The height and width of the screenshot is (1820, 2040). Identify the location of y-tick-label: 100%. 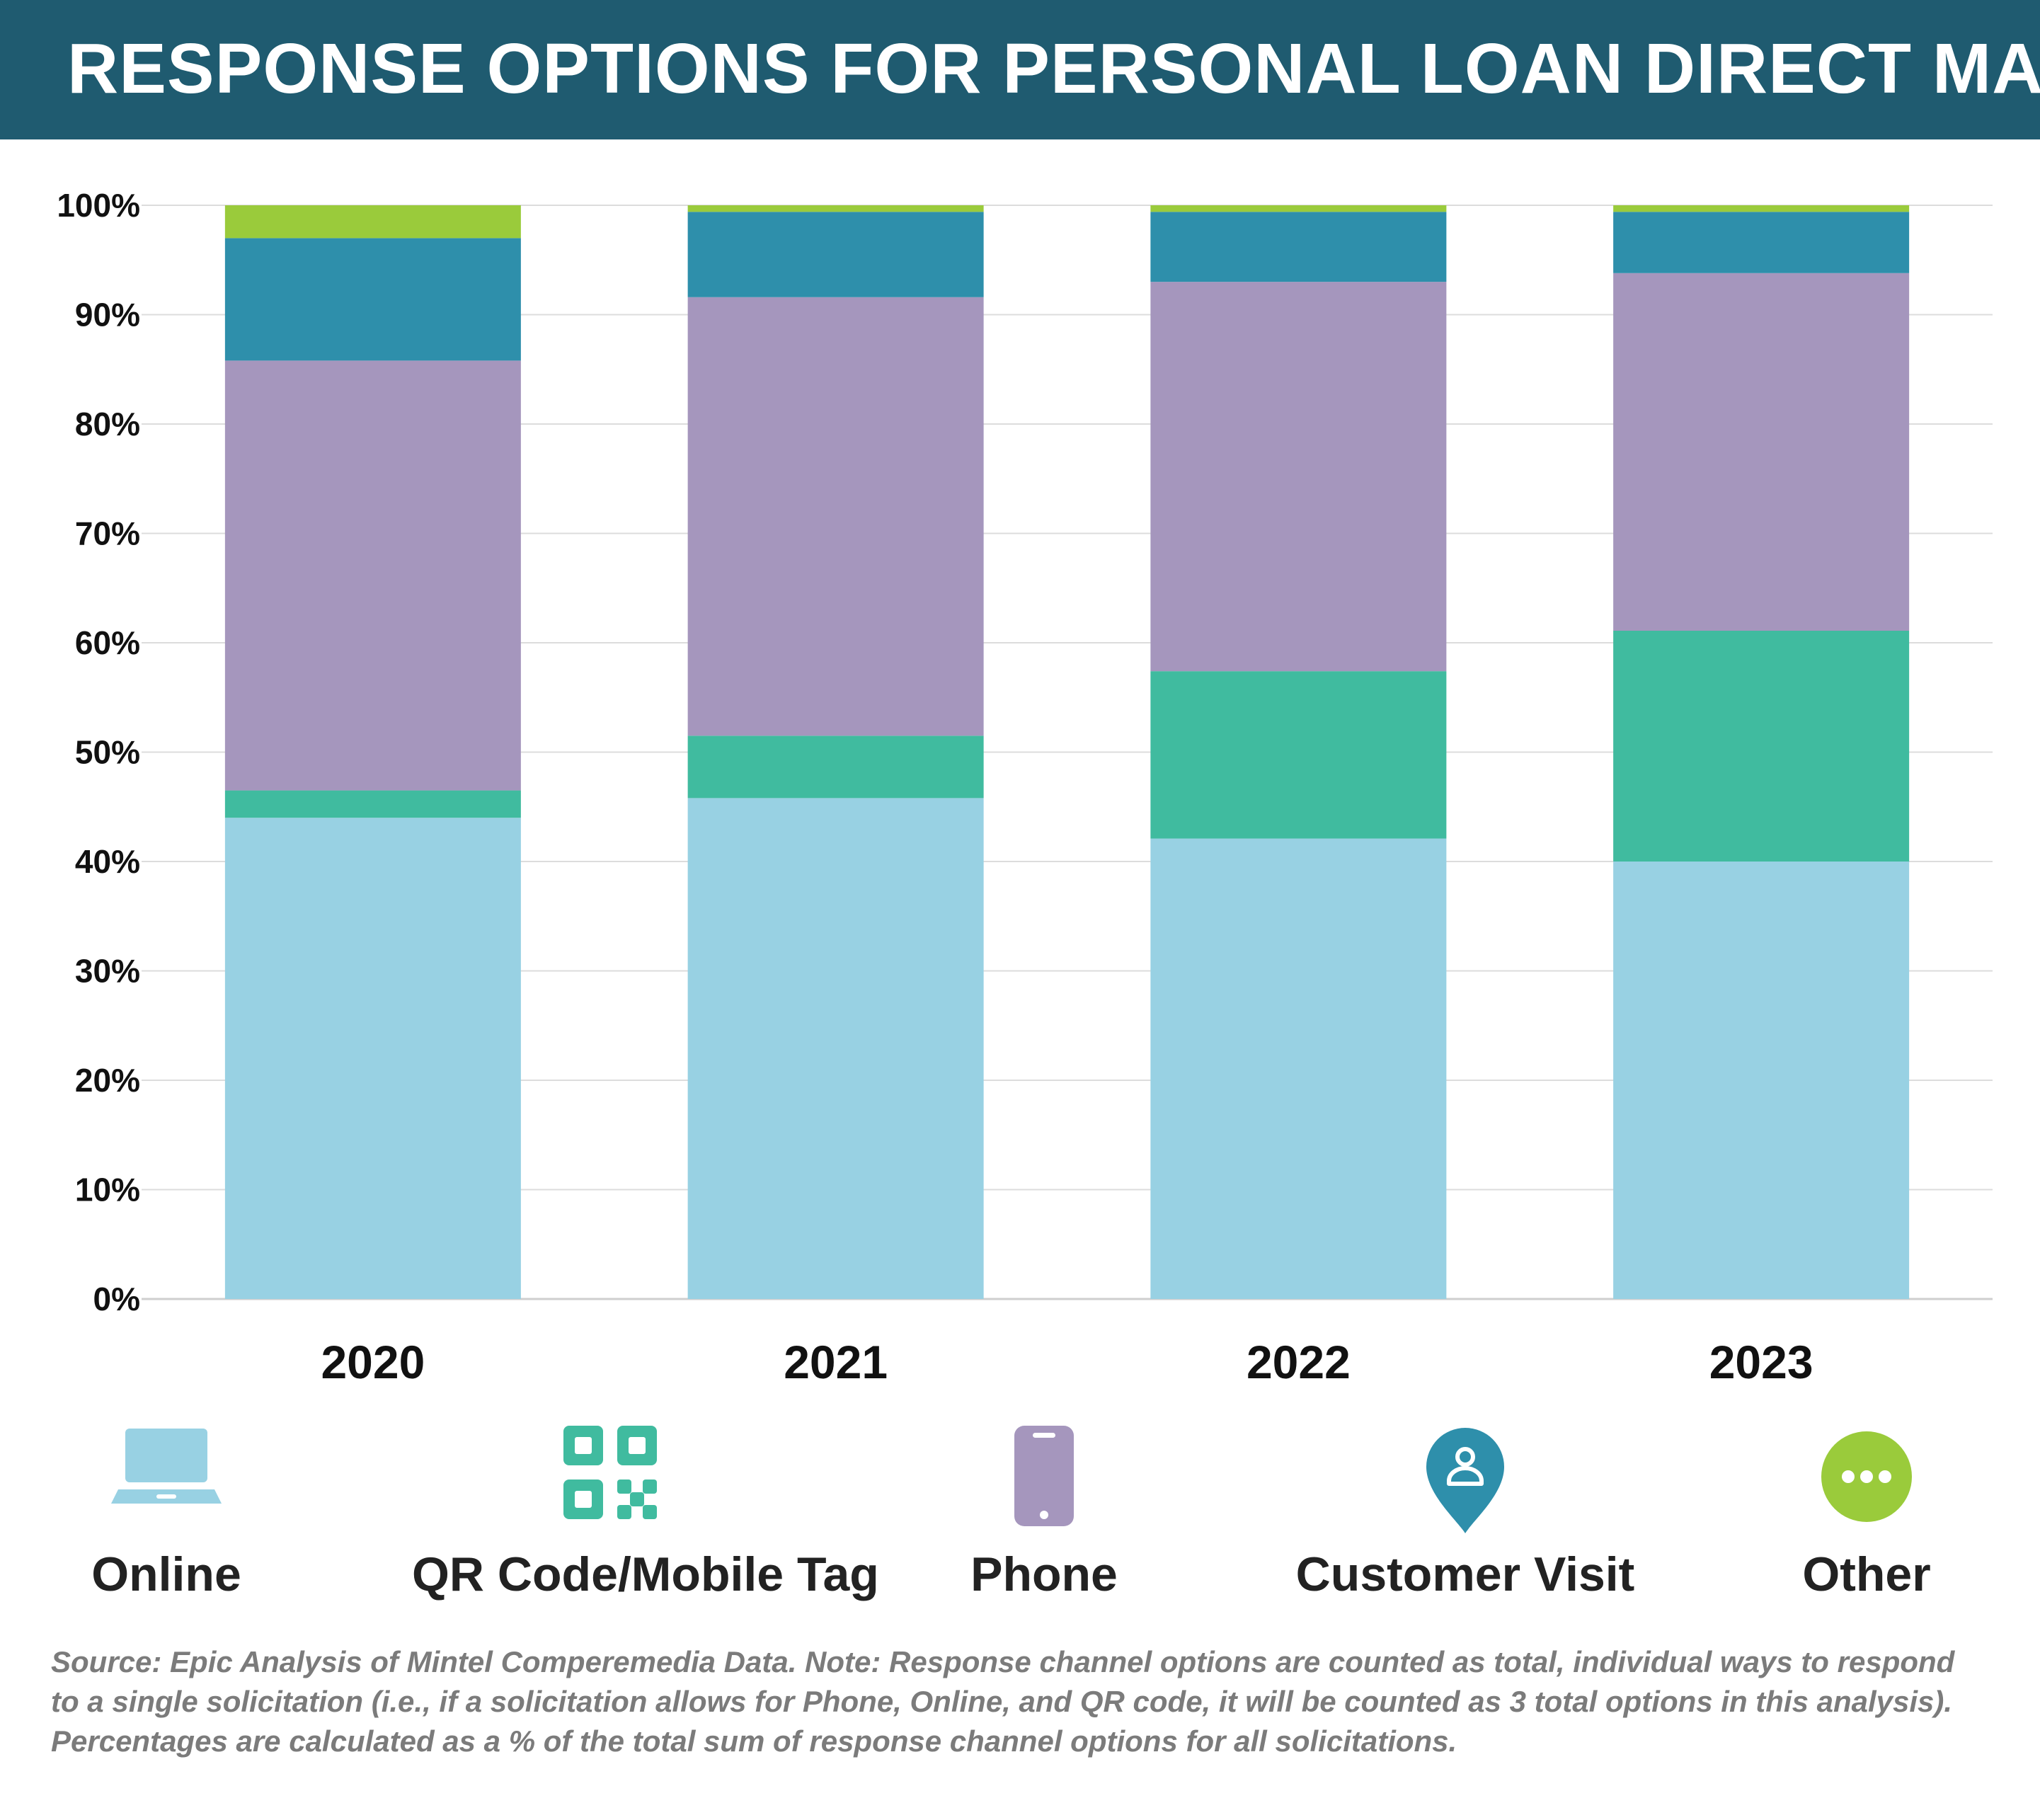
(98, 205).